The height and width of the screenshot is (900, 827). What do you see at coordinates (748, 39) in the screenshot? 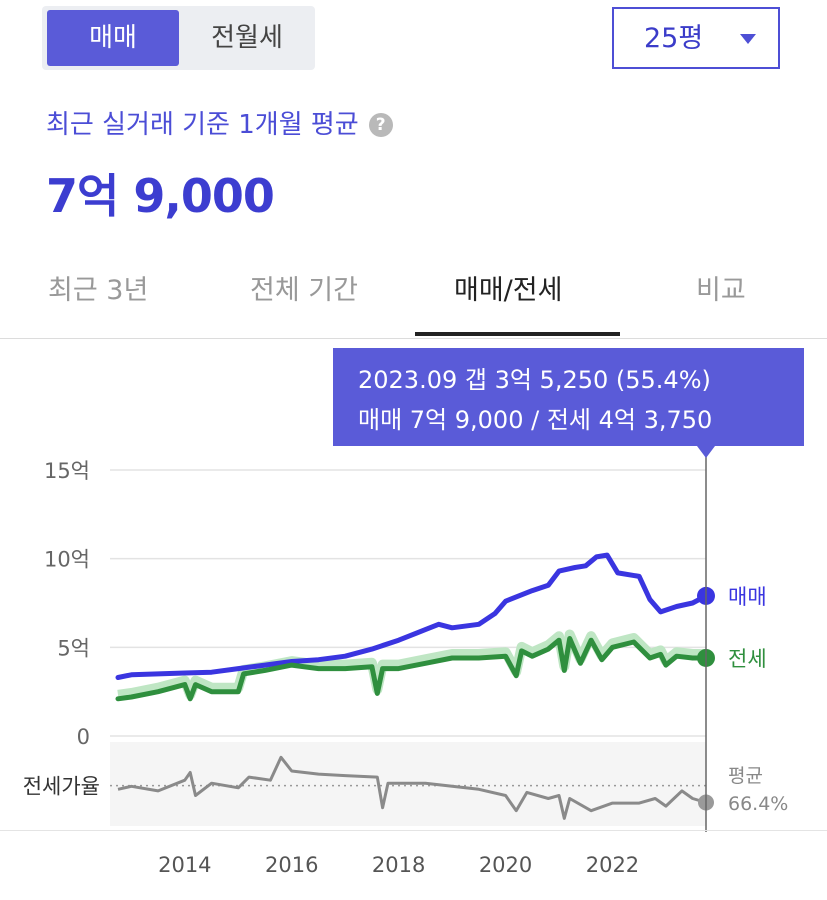
I see `chevron-down-icon` at bounding box center [748, 39].